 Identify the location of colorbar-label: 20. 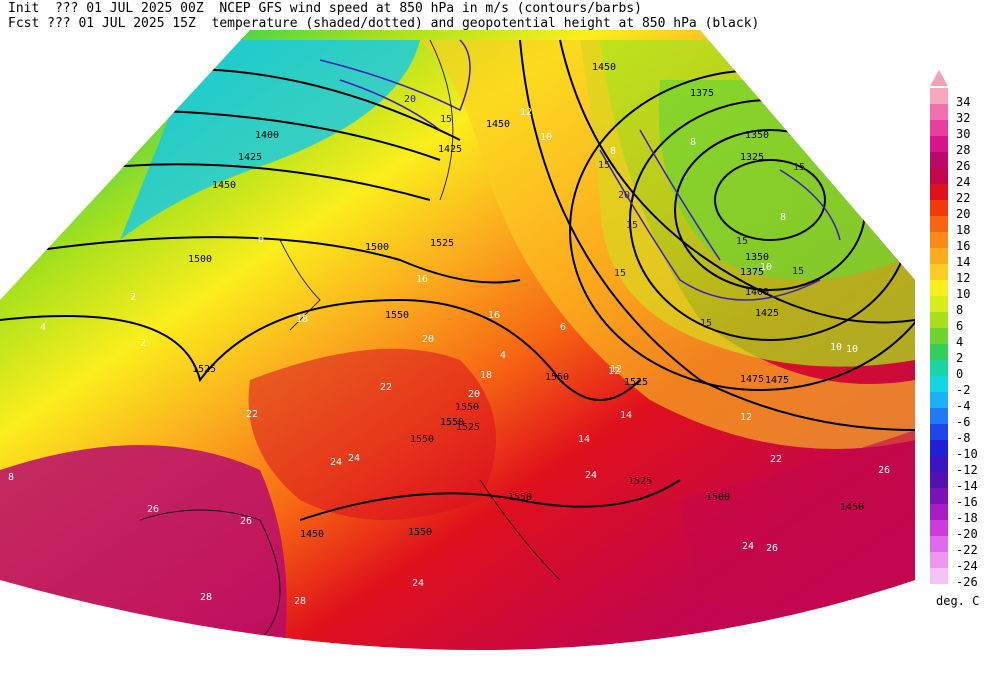
(963, 214).